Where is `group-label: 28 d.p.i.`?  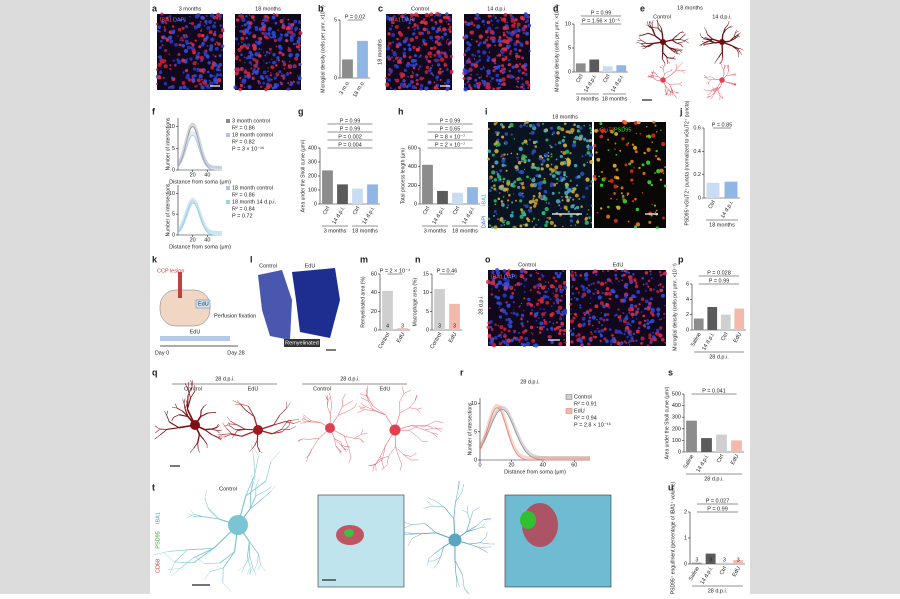
group-label: 28 d.p.i. is located at coordinates (719, 357).